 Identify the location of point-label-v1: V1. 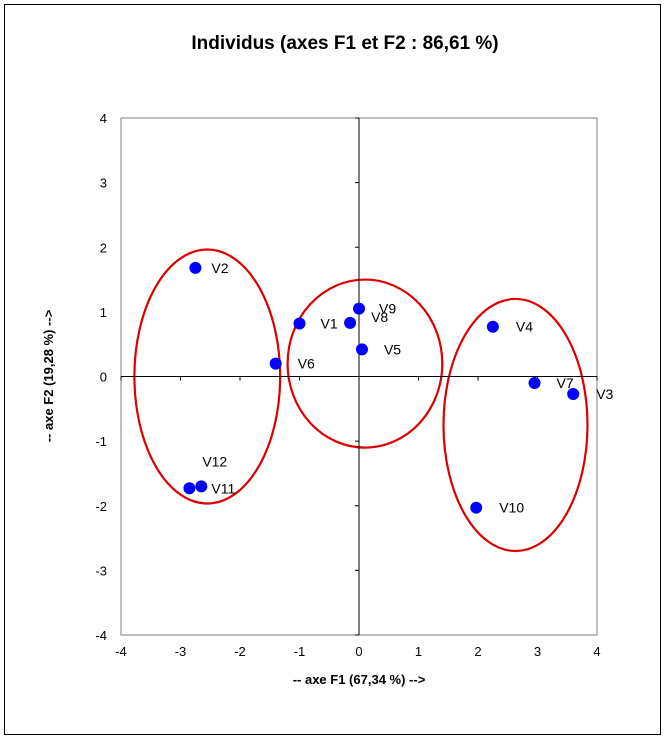
(329, 324).